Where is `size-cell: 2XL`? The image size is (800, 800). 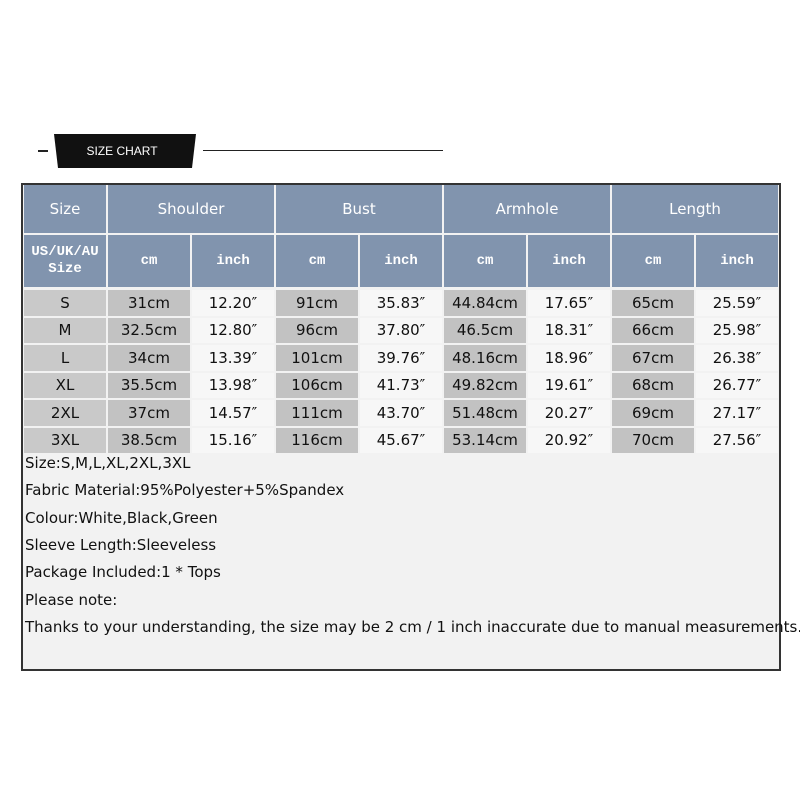
size-cell: 2XL is located at coordinates (65, 413).